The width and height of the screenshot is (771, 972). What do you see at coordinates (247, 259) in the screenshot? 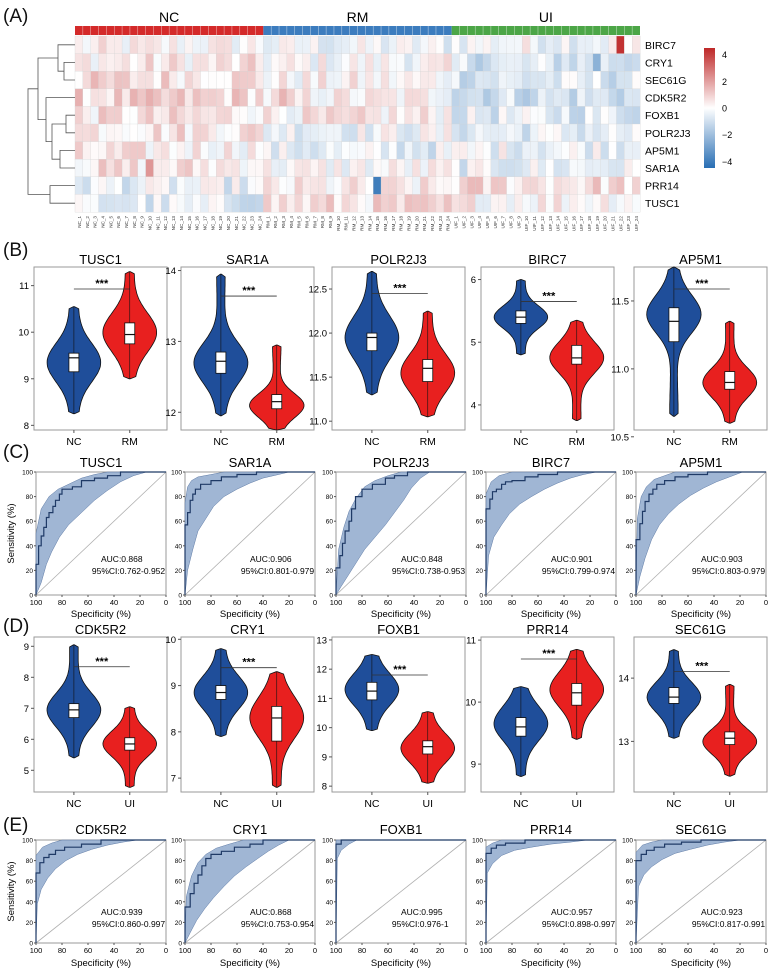
I see `violin-title: SAR1A` at bounding box center [247, 259].